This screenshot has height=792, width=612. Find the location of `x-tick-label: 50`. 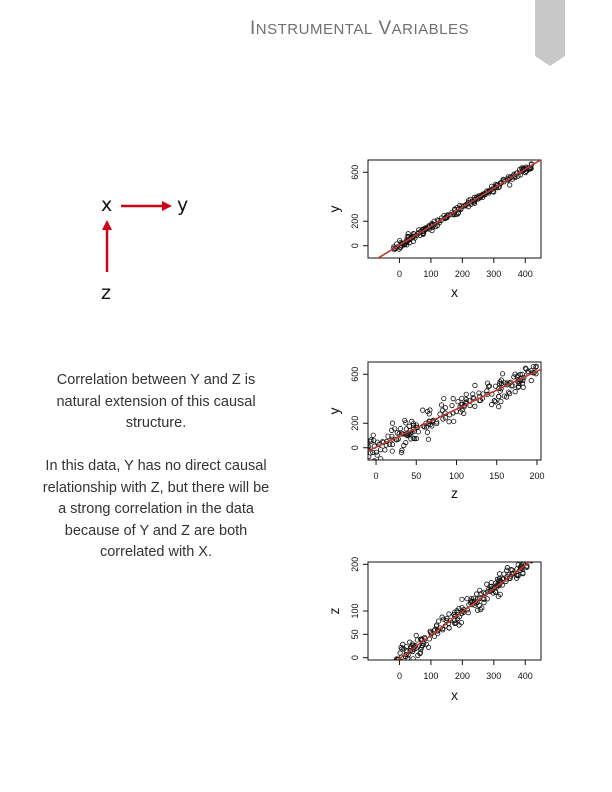

x-tick-label: 50 is located at coordinates (416, 476).